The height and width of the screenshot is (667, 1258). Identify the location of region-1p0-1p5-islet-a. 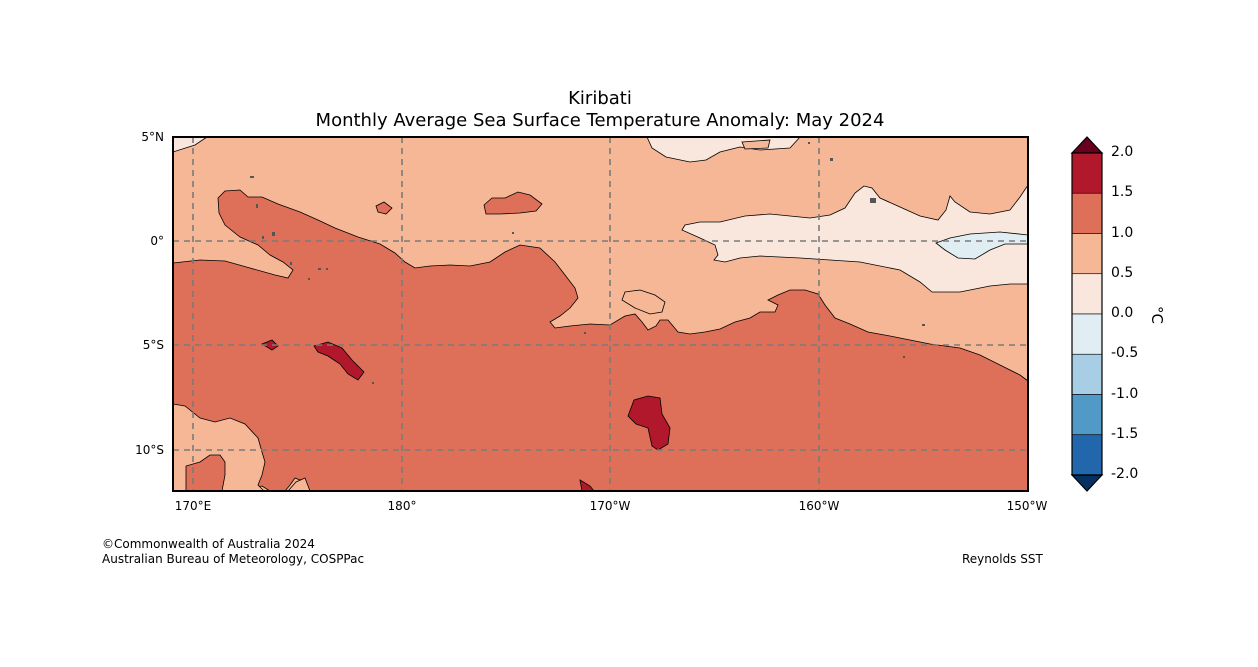
(384, 208).